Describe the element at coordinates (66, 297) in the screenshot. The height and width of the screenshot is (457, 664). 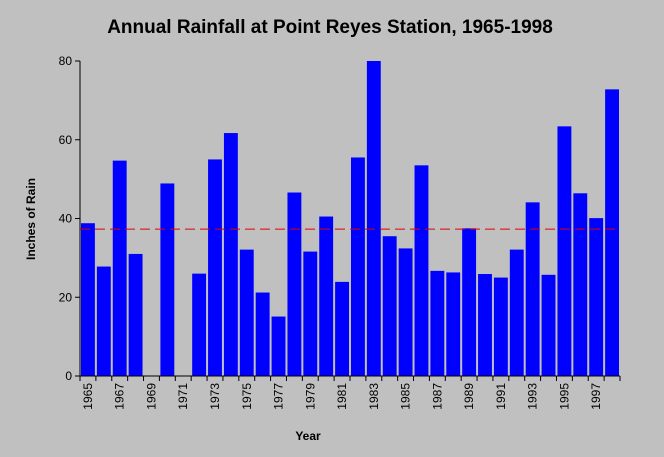
I see `y-tick-label: 20` at that location.